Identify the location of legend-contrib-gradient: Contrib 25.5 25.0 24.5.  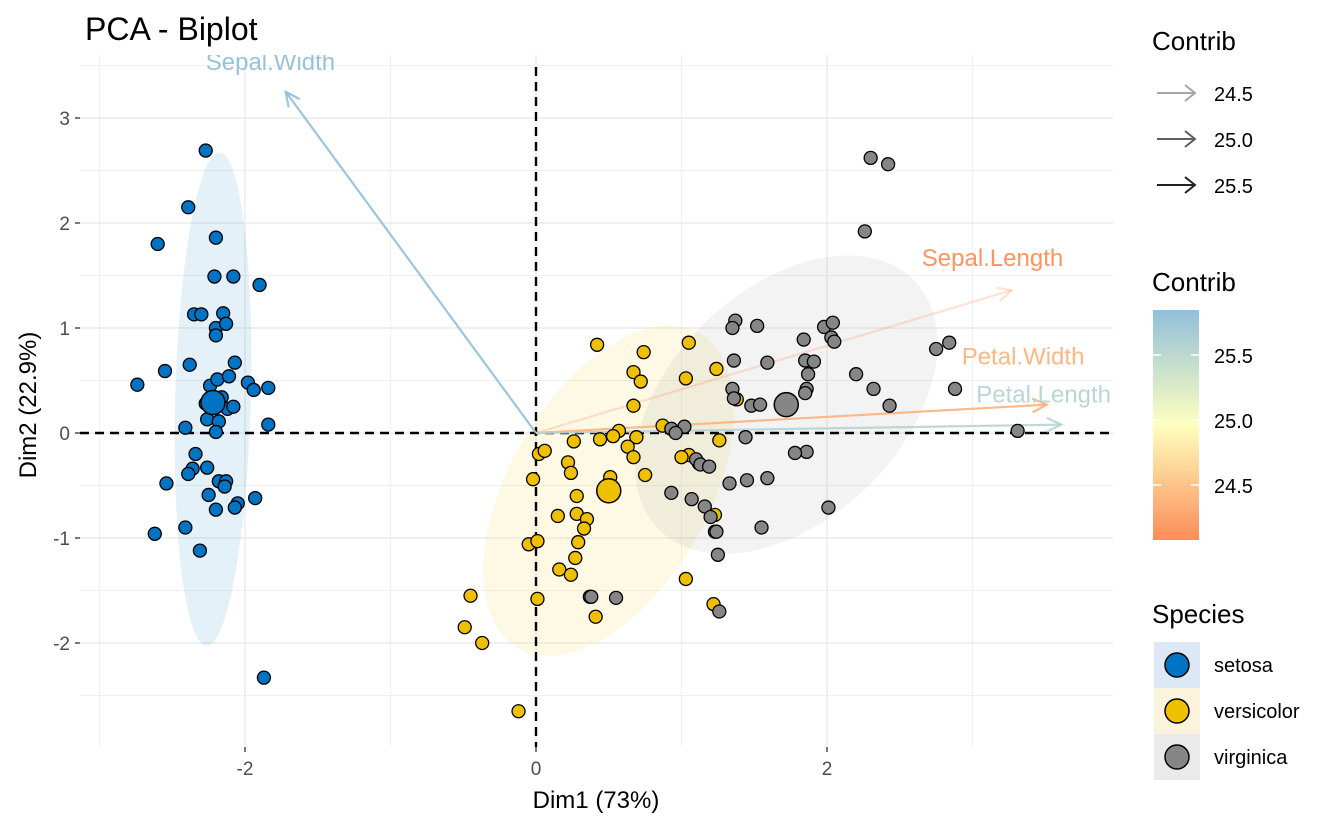
(1202, 403).